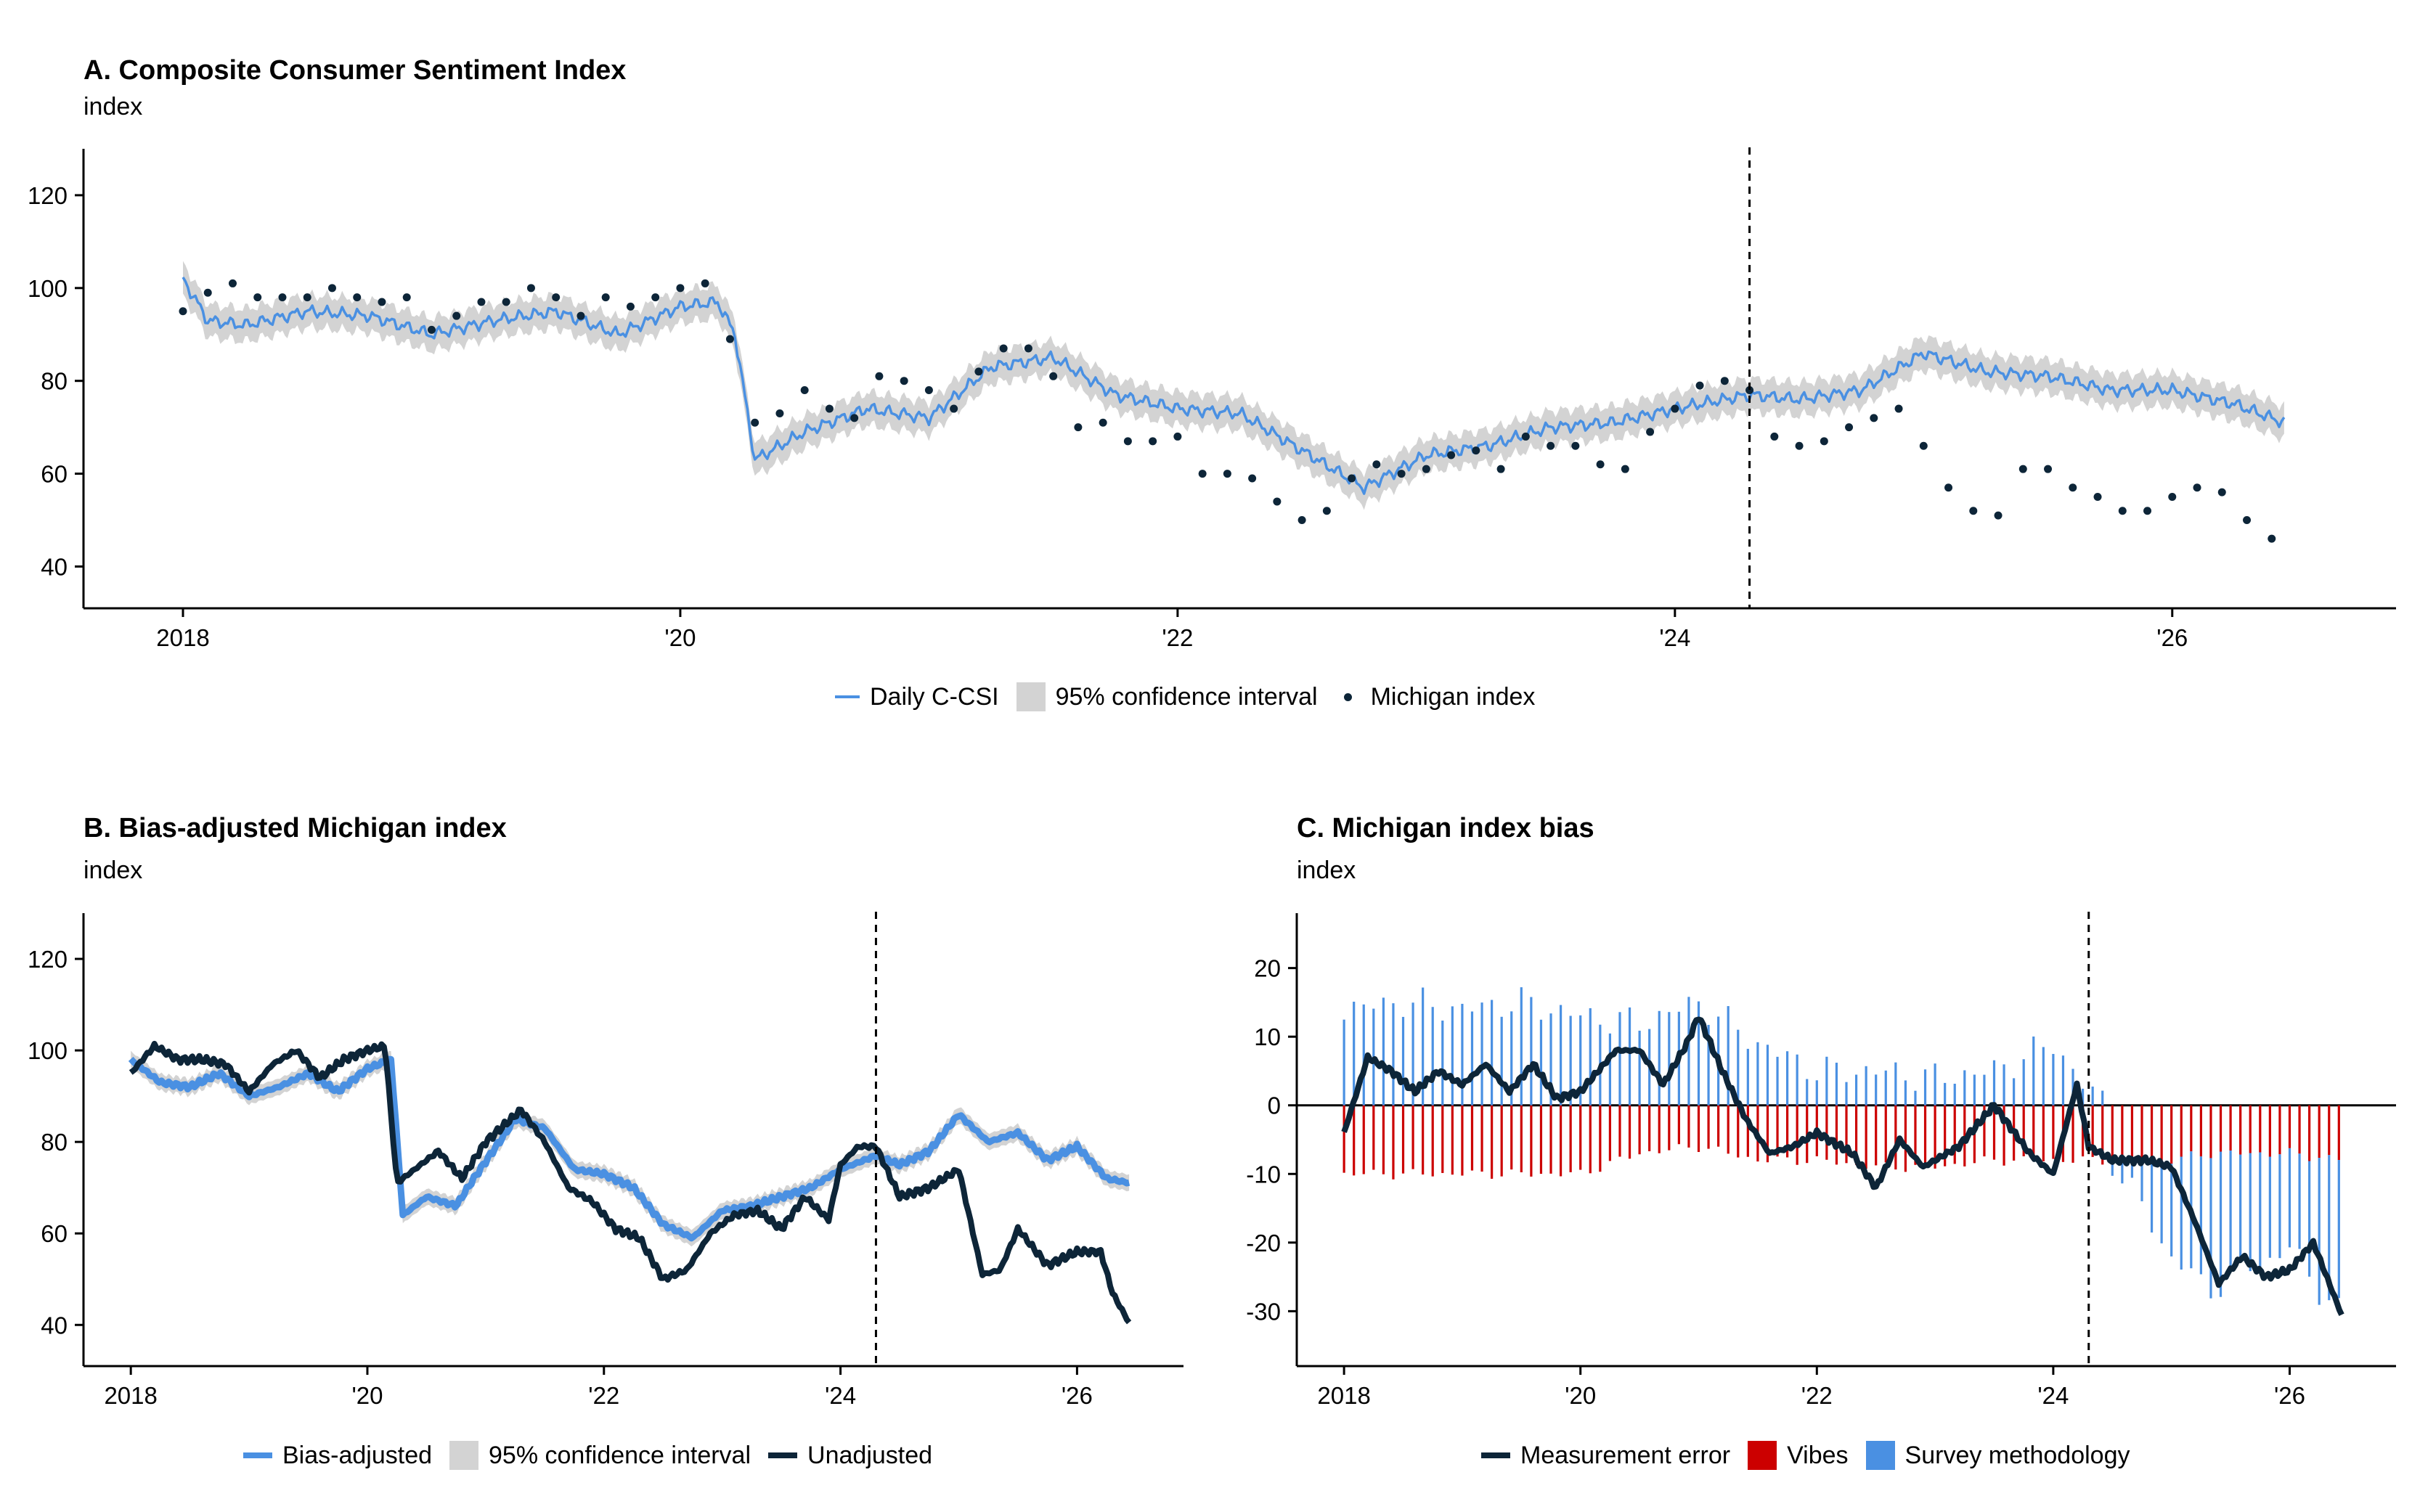  Describe the element at coordinates (48, 195) in the screenshot. I see `y-tick-label: 120` at that location.